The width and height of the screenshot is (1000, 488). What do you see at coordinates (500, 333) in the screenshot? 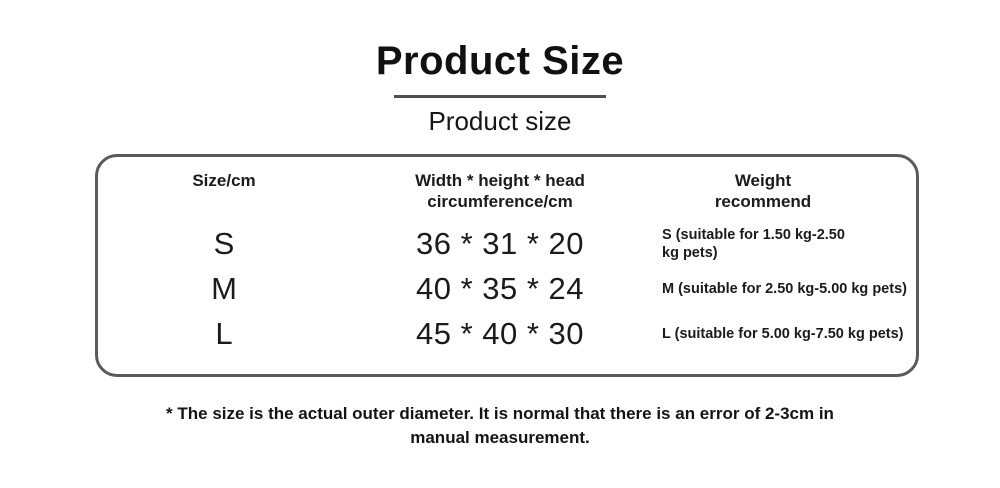
I see `dimensions-cell: 45 * 40 * 30` at bounding box center [500, 333].